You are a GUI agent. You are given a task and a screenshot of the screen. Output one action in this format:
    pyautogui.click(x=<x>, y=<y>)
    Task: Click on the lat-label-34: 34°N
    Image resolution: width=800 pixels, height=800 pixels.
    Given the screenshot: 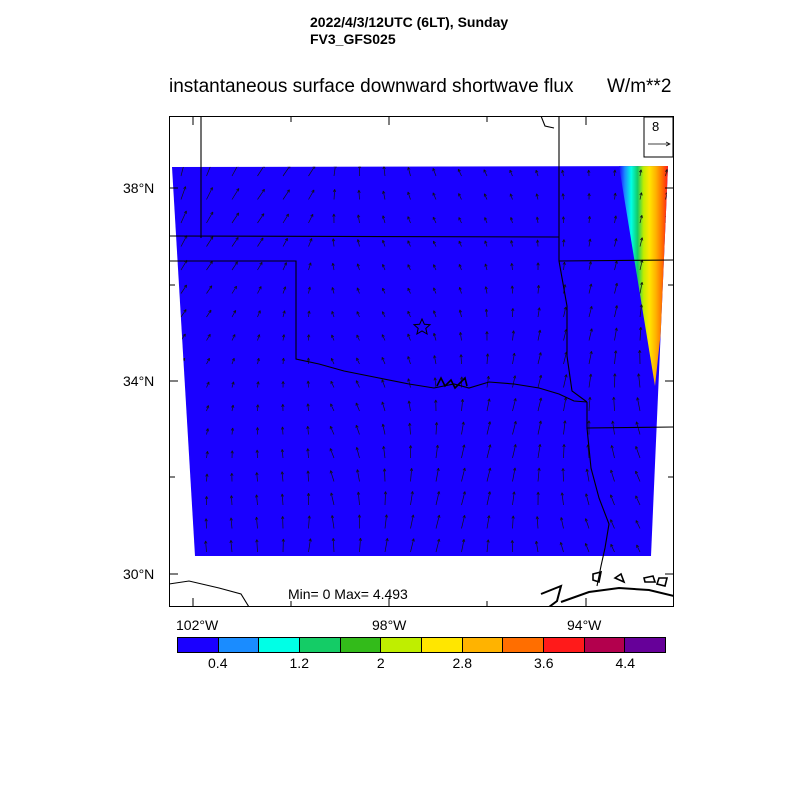 What is the action you would take?
    pyautogui.click(x=139, y=381)
    